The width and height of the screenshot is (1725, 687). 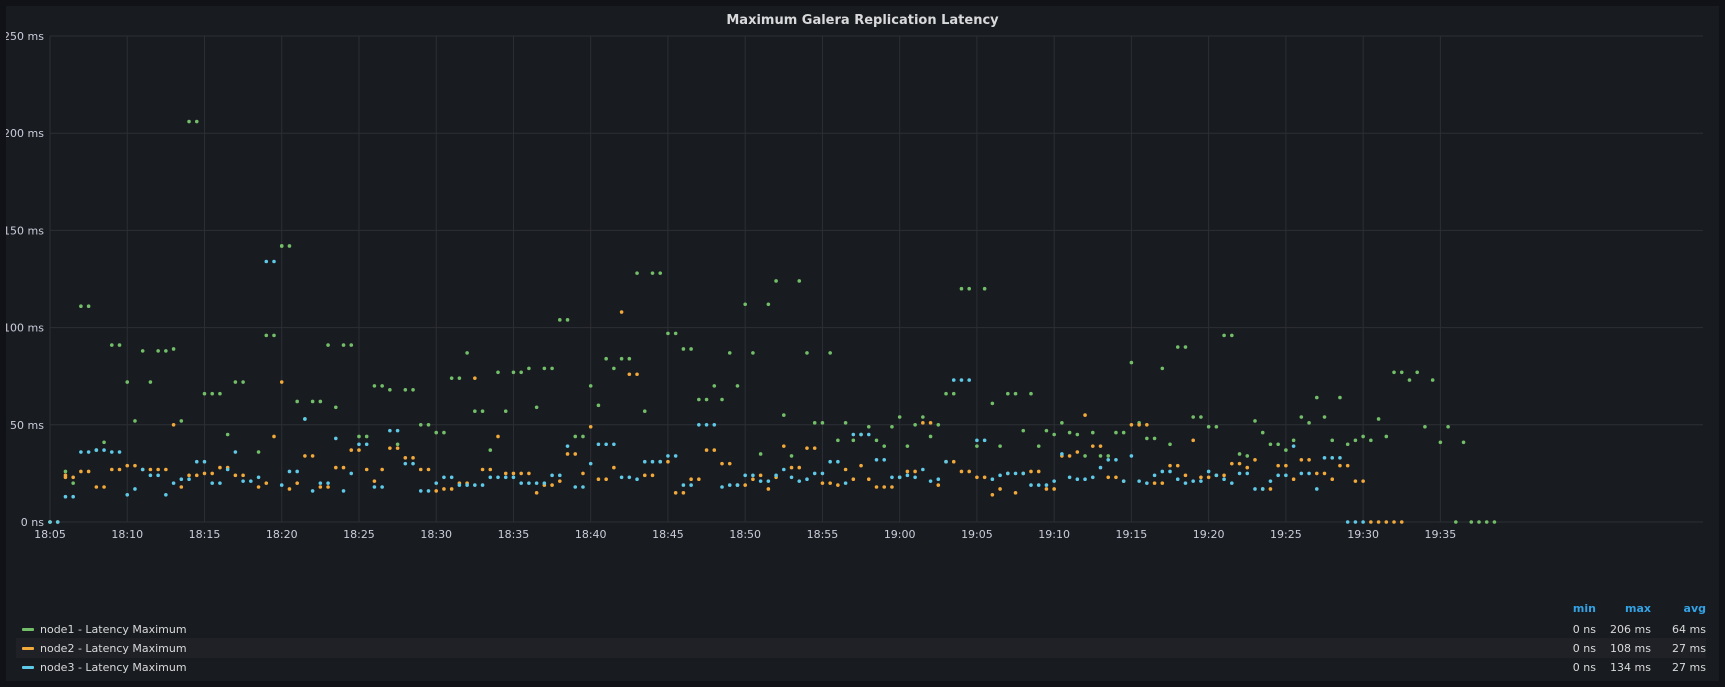 What do you see at coordinates (862, 20) in the screenshot?
I see `panel-title: Maximum Galera Replication Latency` at bounding box center [862, 20].